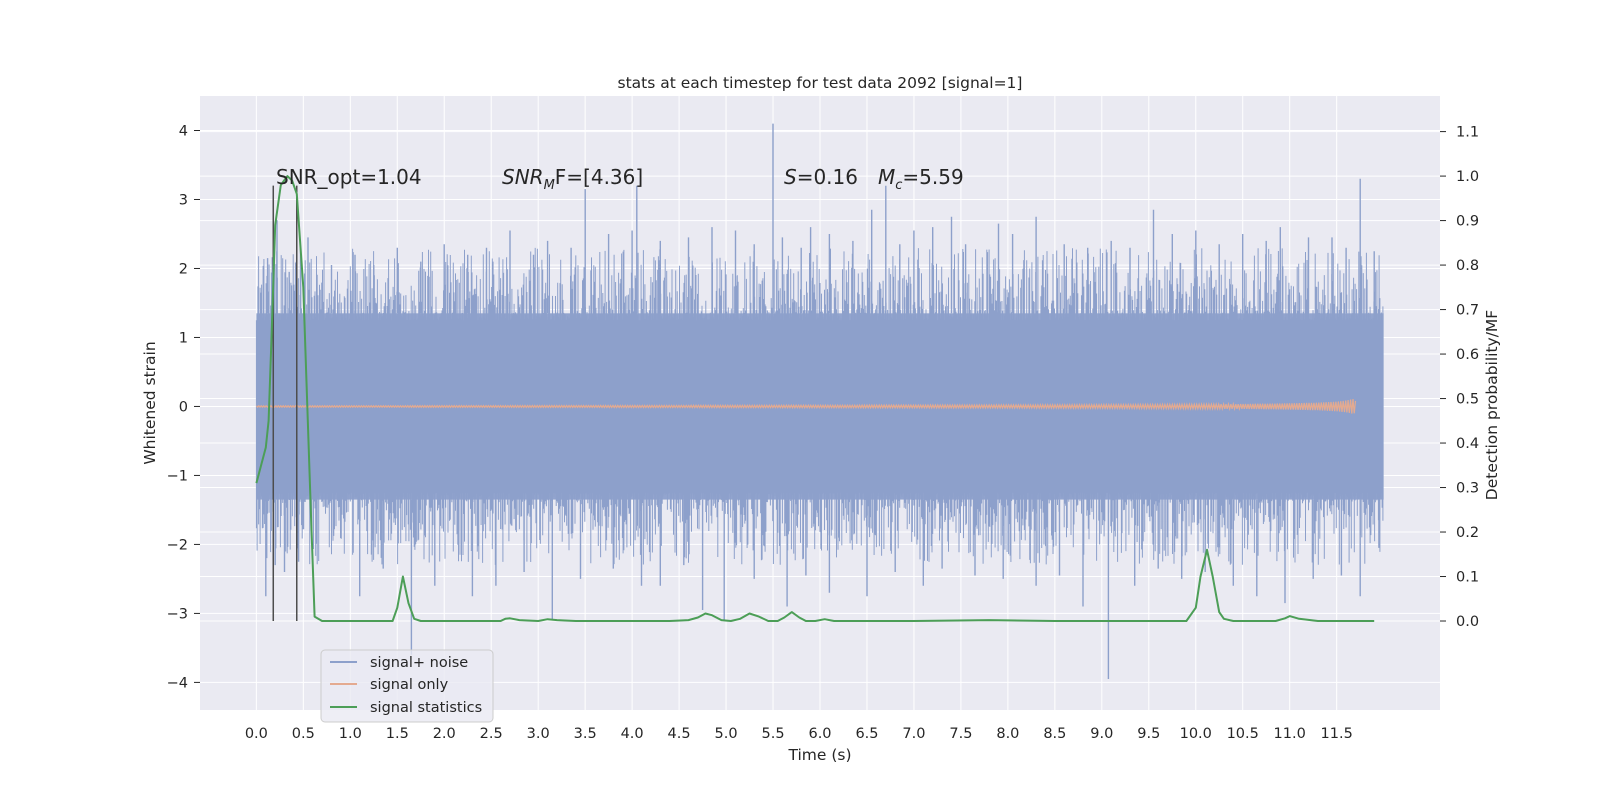 This screenshot has width=1600, height=800. What do you see at coordinates (350, 734) in the screenshot?
I see `x-tick-label: 1.0` at bounding box center [350, 734].